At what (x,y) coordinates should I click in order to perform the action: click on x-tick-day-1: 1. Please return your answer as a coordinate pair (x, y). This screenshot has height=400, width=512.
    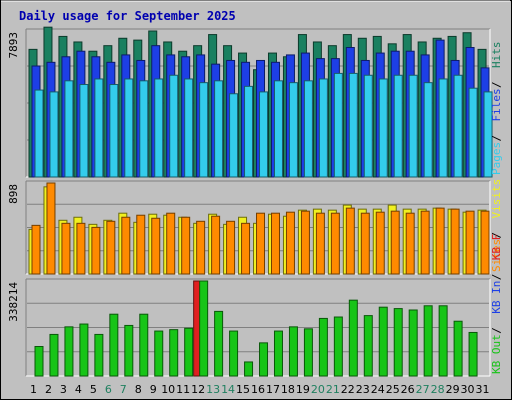
    Looking at the image, I should click on (33, 389).